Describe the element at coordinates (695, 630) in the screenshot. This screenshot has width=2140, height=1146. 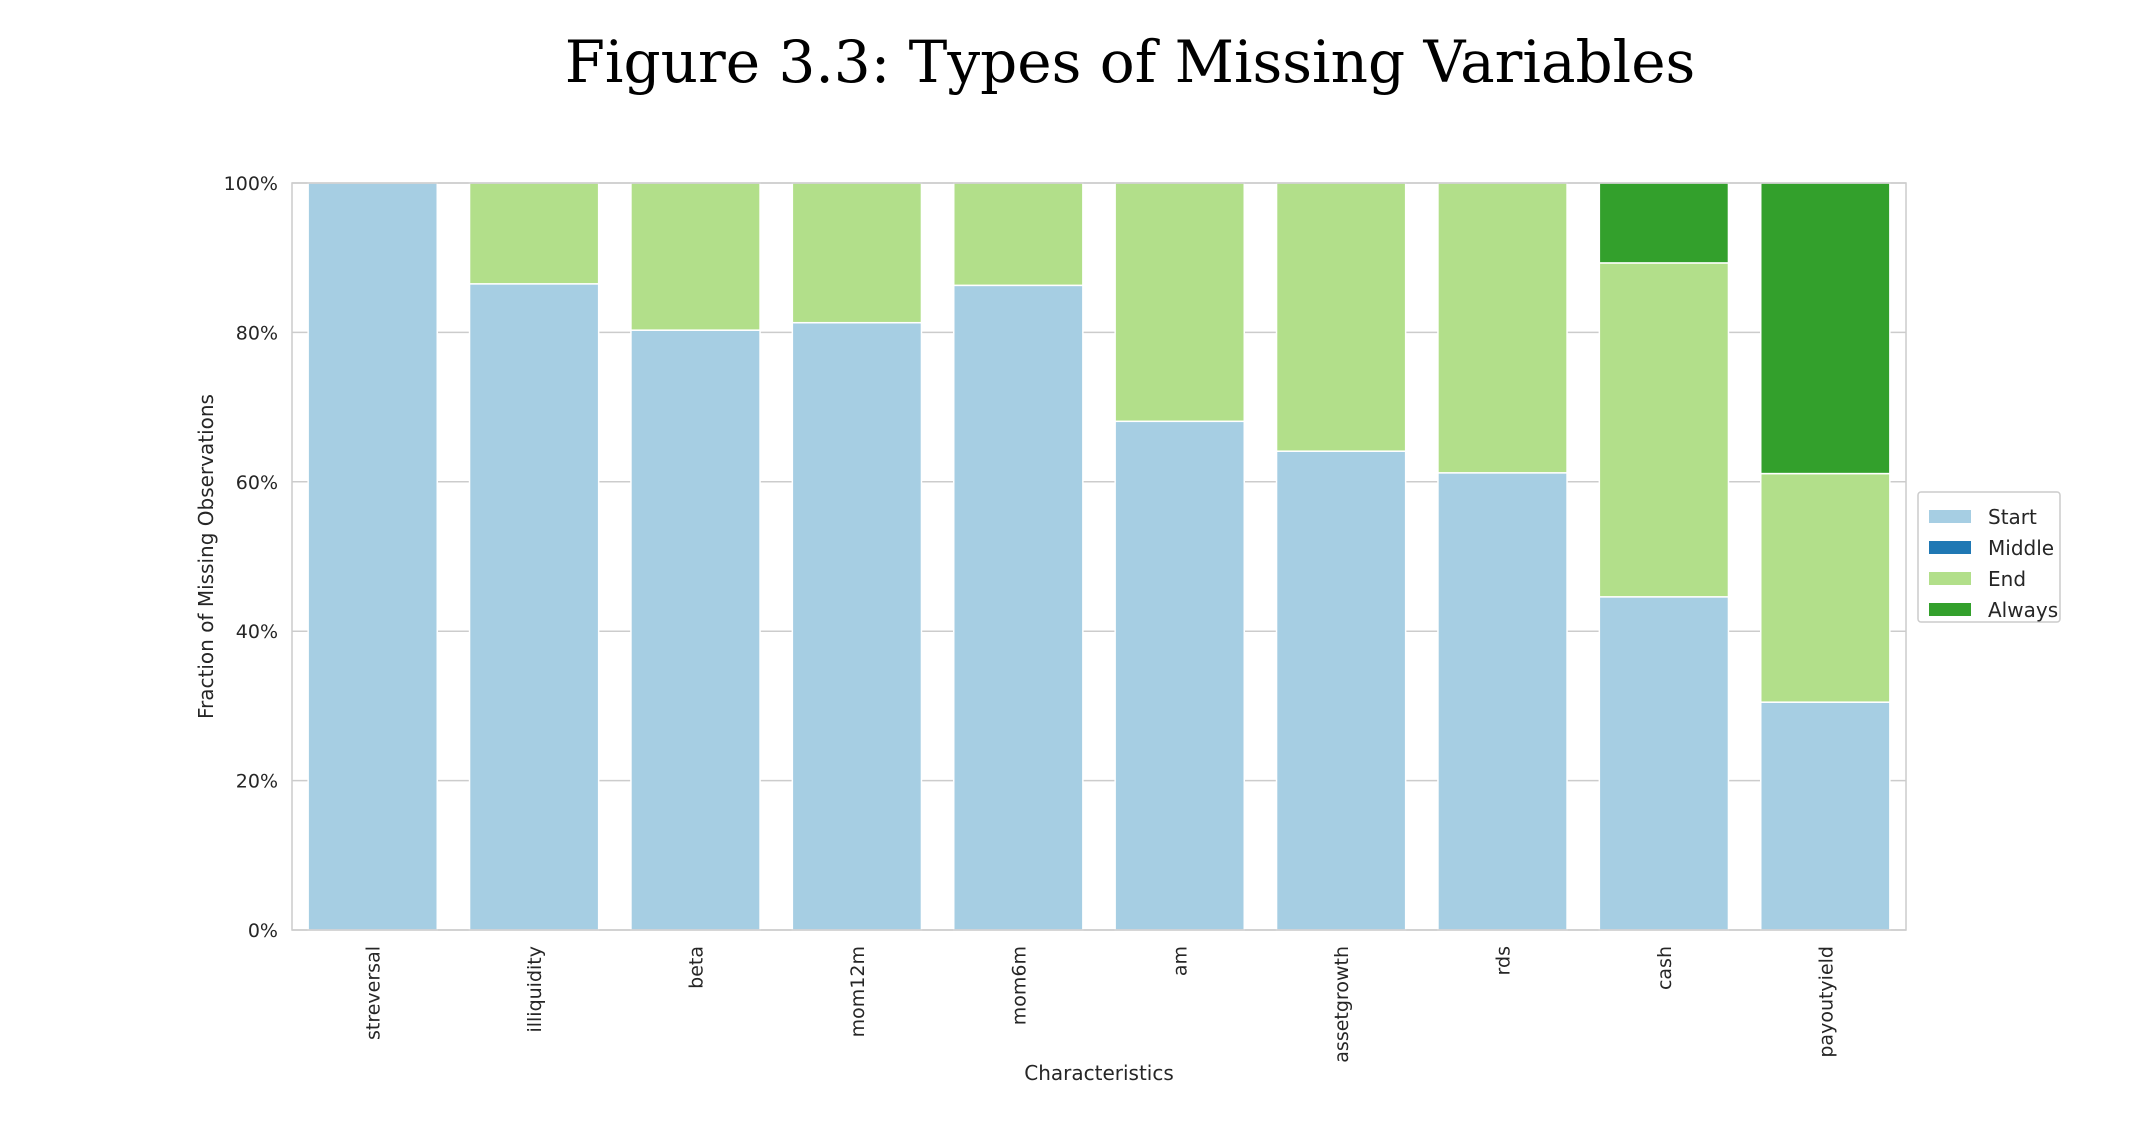
I see `bar-start-beta` at that location.